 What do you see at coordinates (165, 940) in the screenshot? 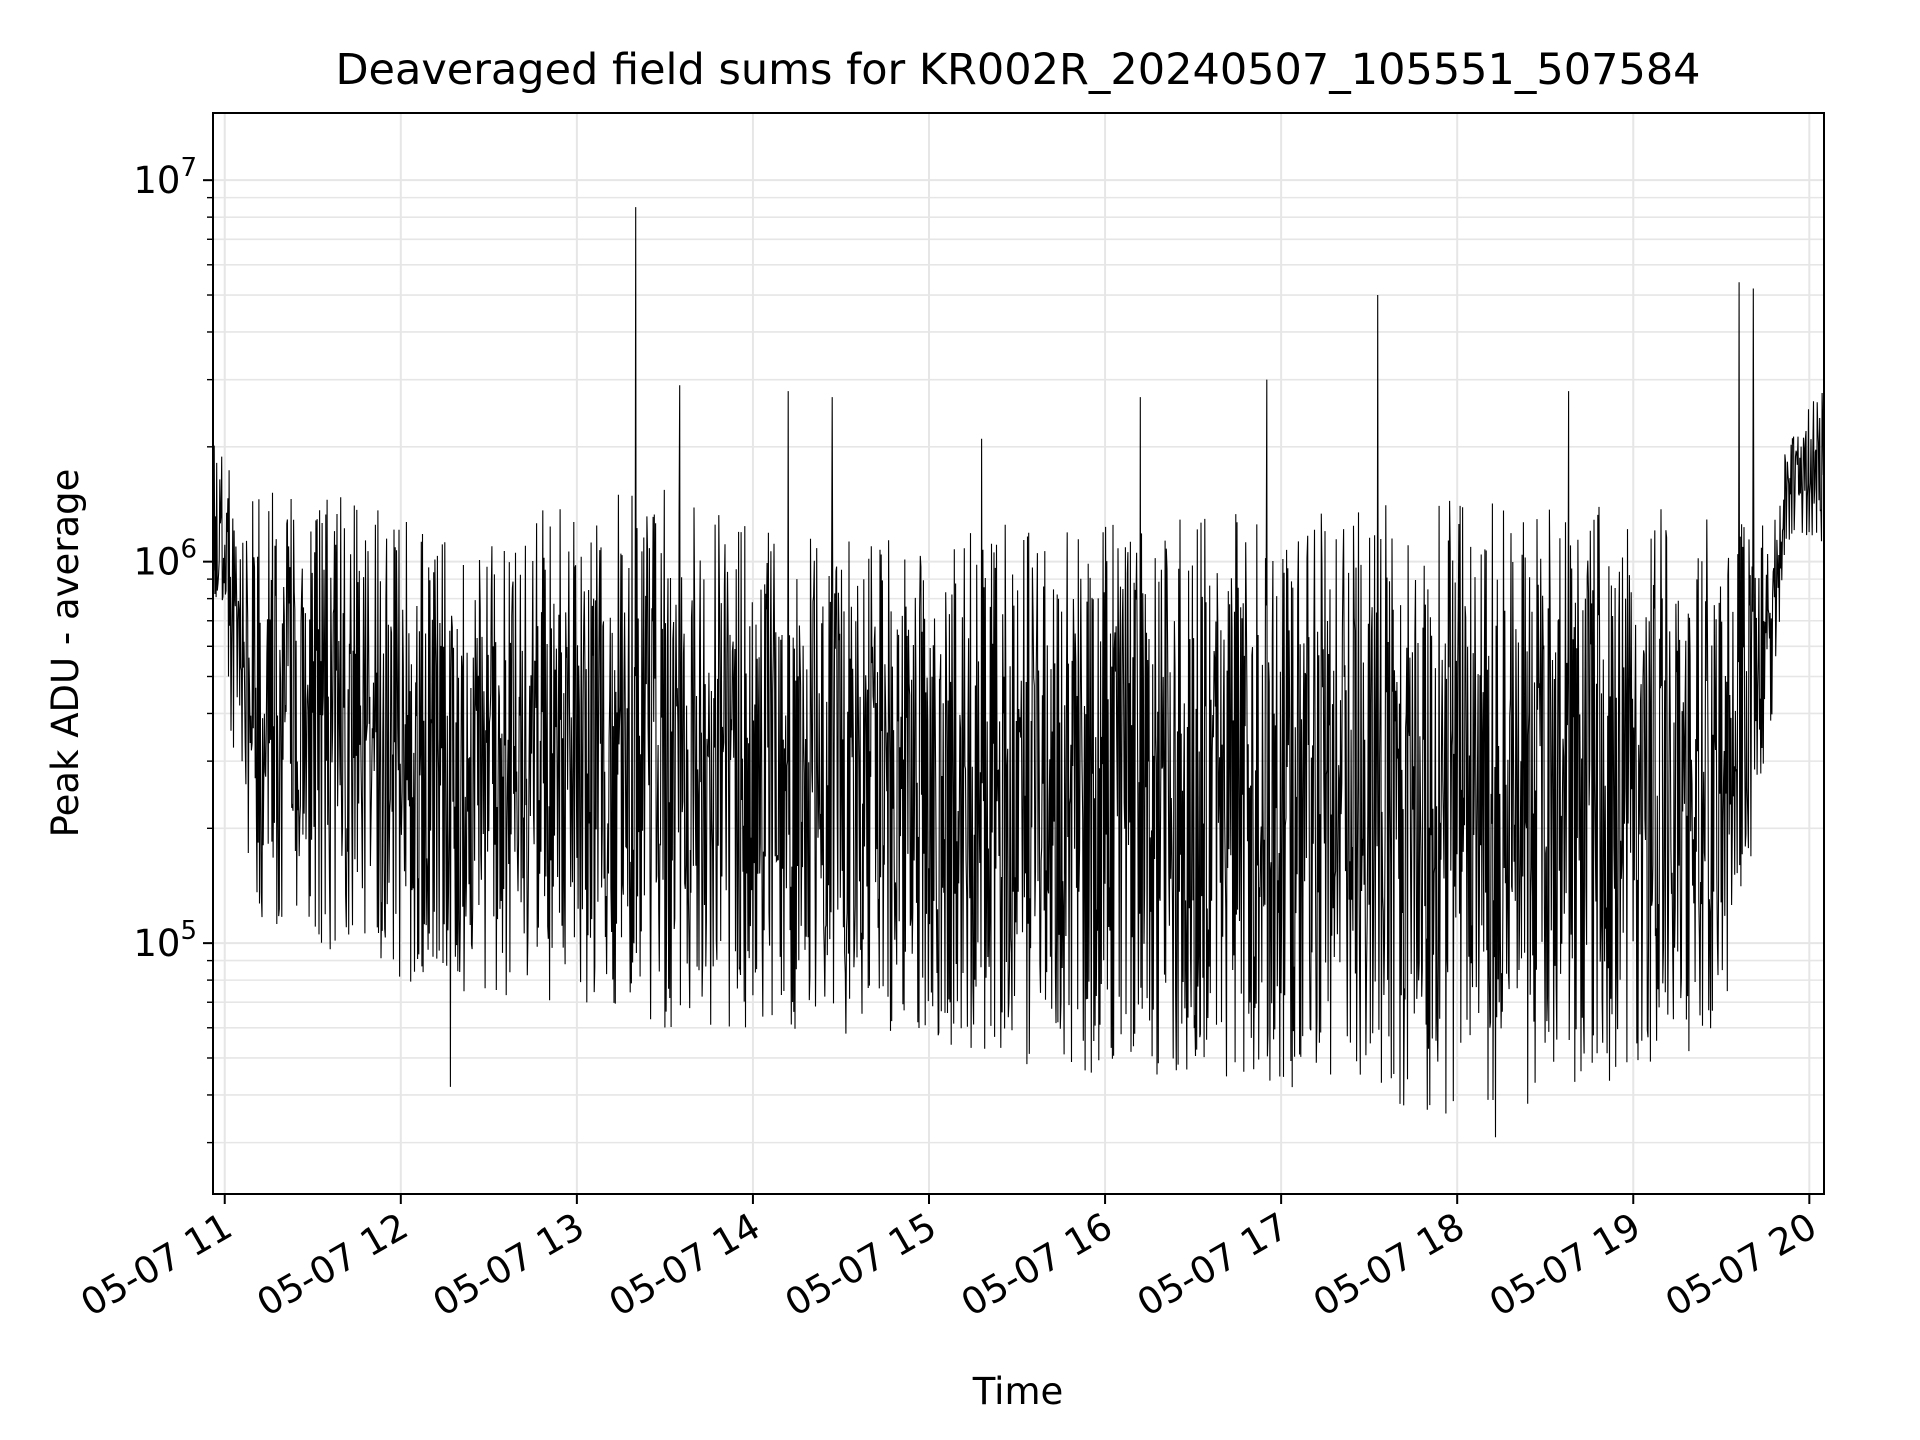
I see `y-tick-label: 10⁵` at bounding box center [165, 940].